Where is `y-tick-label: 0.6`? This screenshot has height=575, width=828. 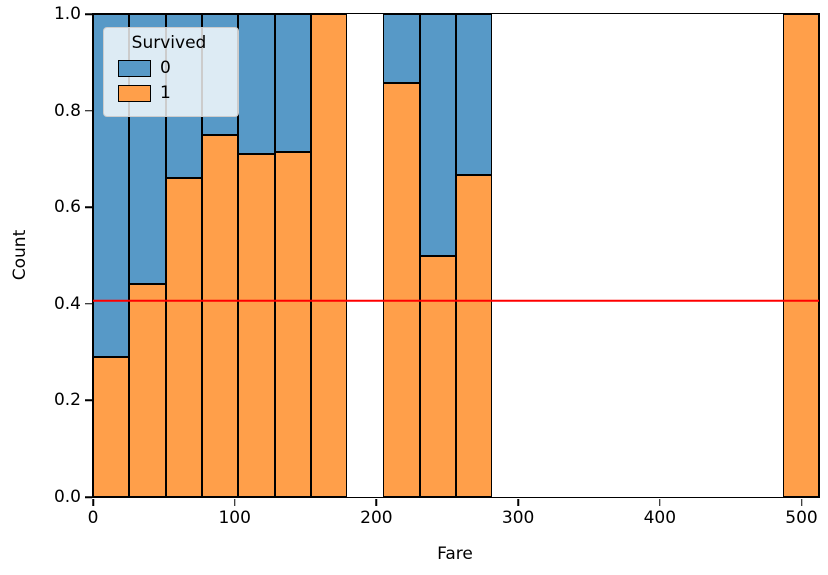
y-tick-label: 0.6 is located at coordinates (67, 207).